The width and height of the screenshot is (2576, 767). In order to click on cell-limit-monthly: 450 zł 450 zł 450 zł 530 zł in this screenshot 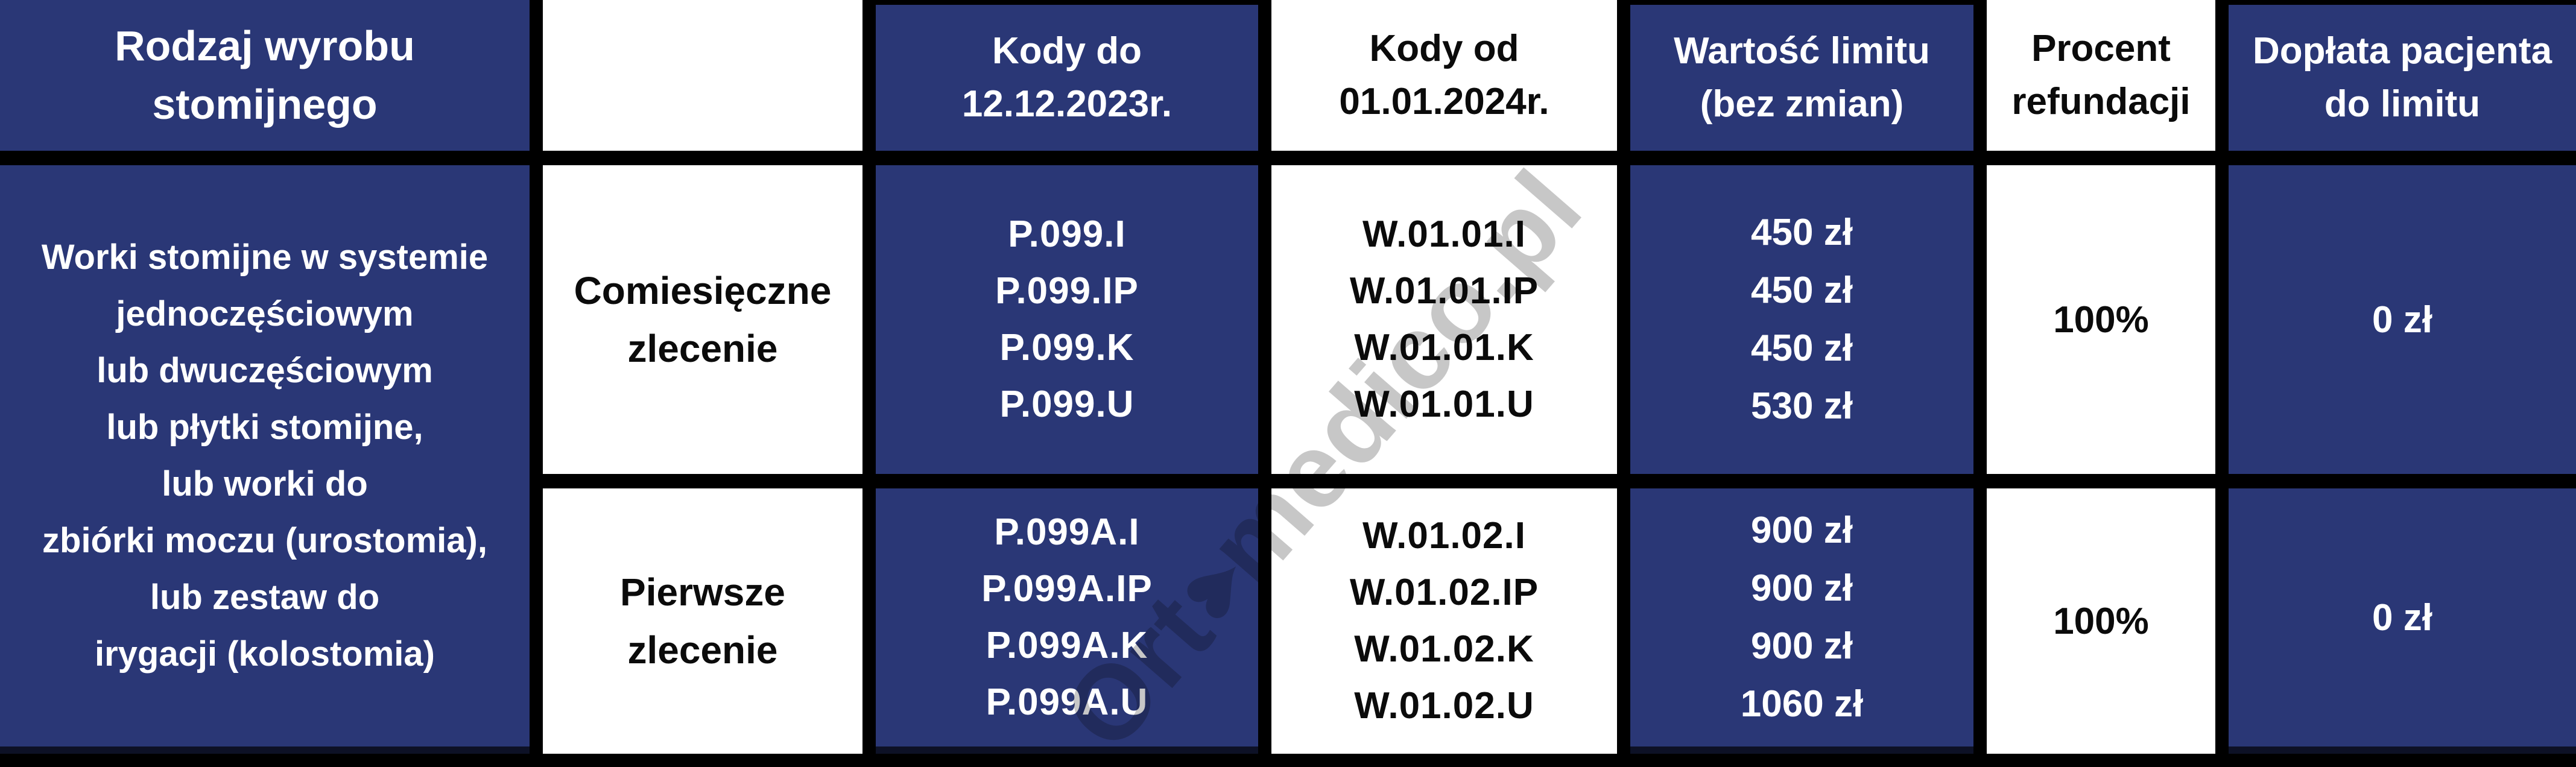, I will do `click(1801, 319)`.